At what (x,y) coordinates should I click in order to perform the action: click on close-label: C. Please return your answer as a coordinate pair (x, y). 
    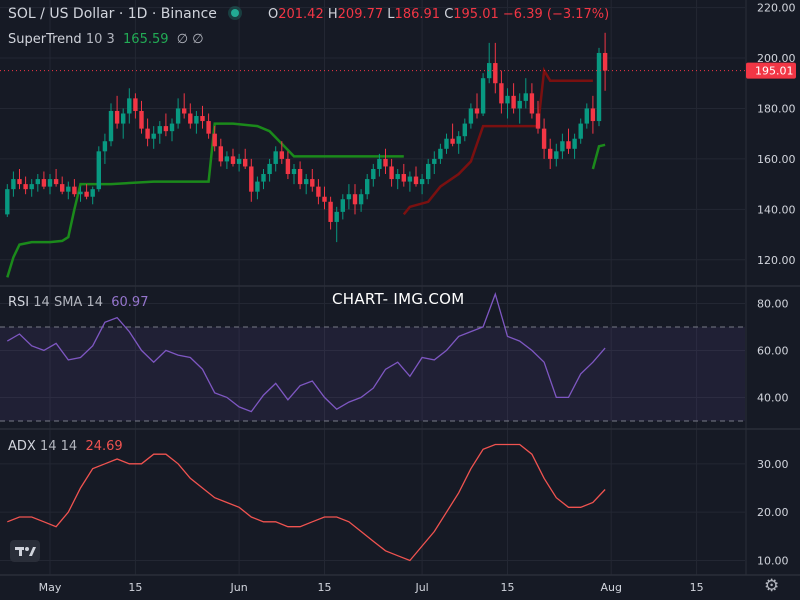
    Looking at the image, I should click on (449, 14).